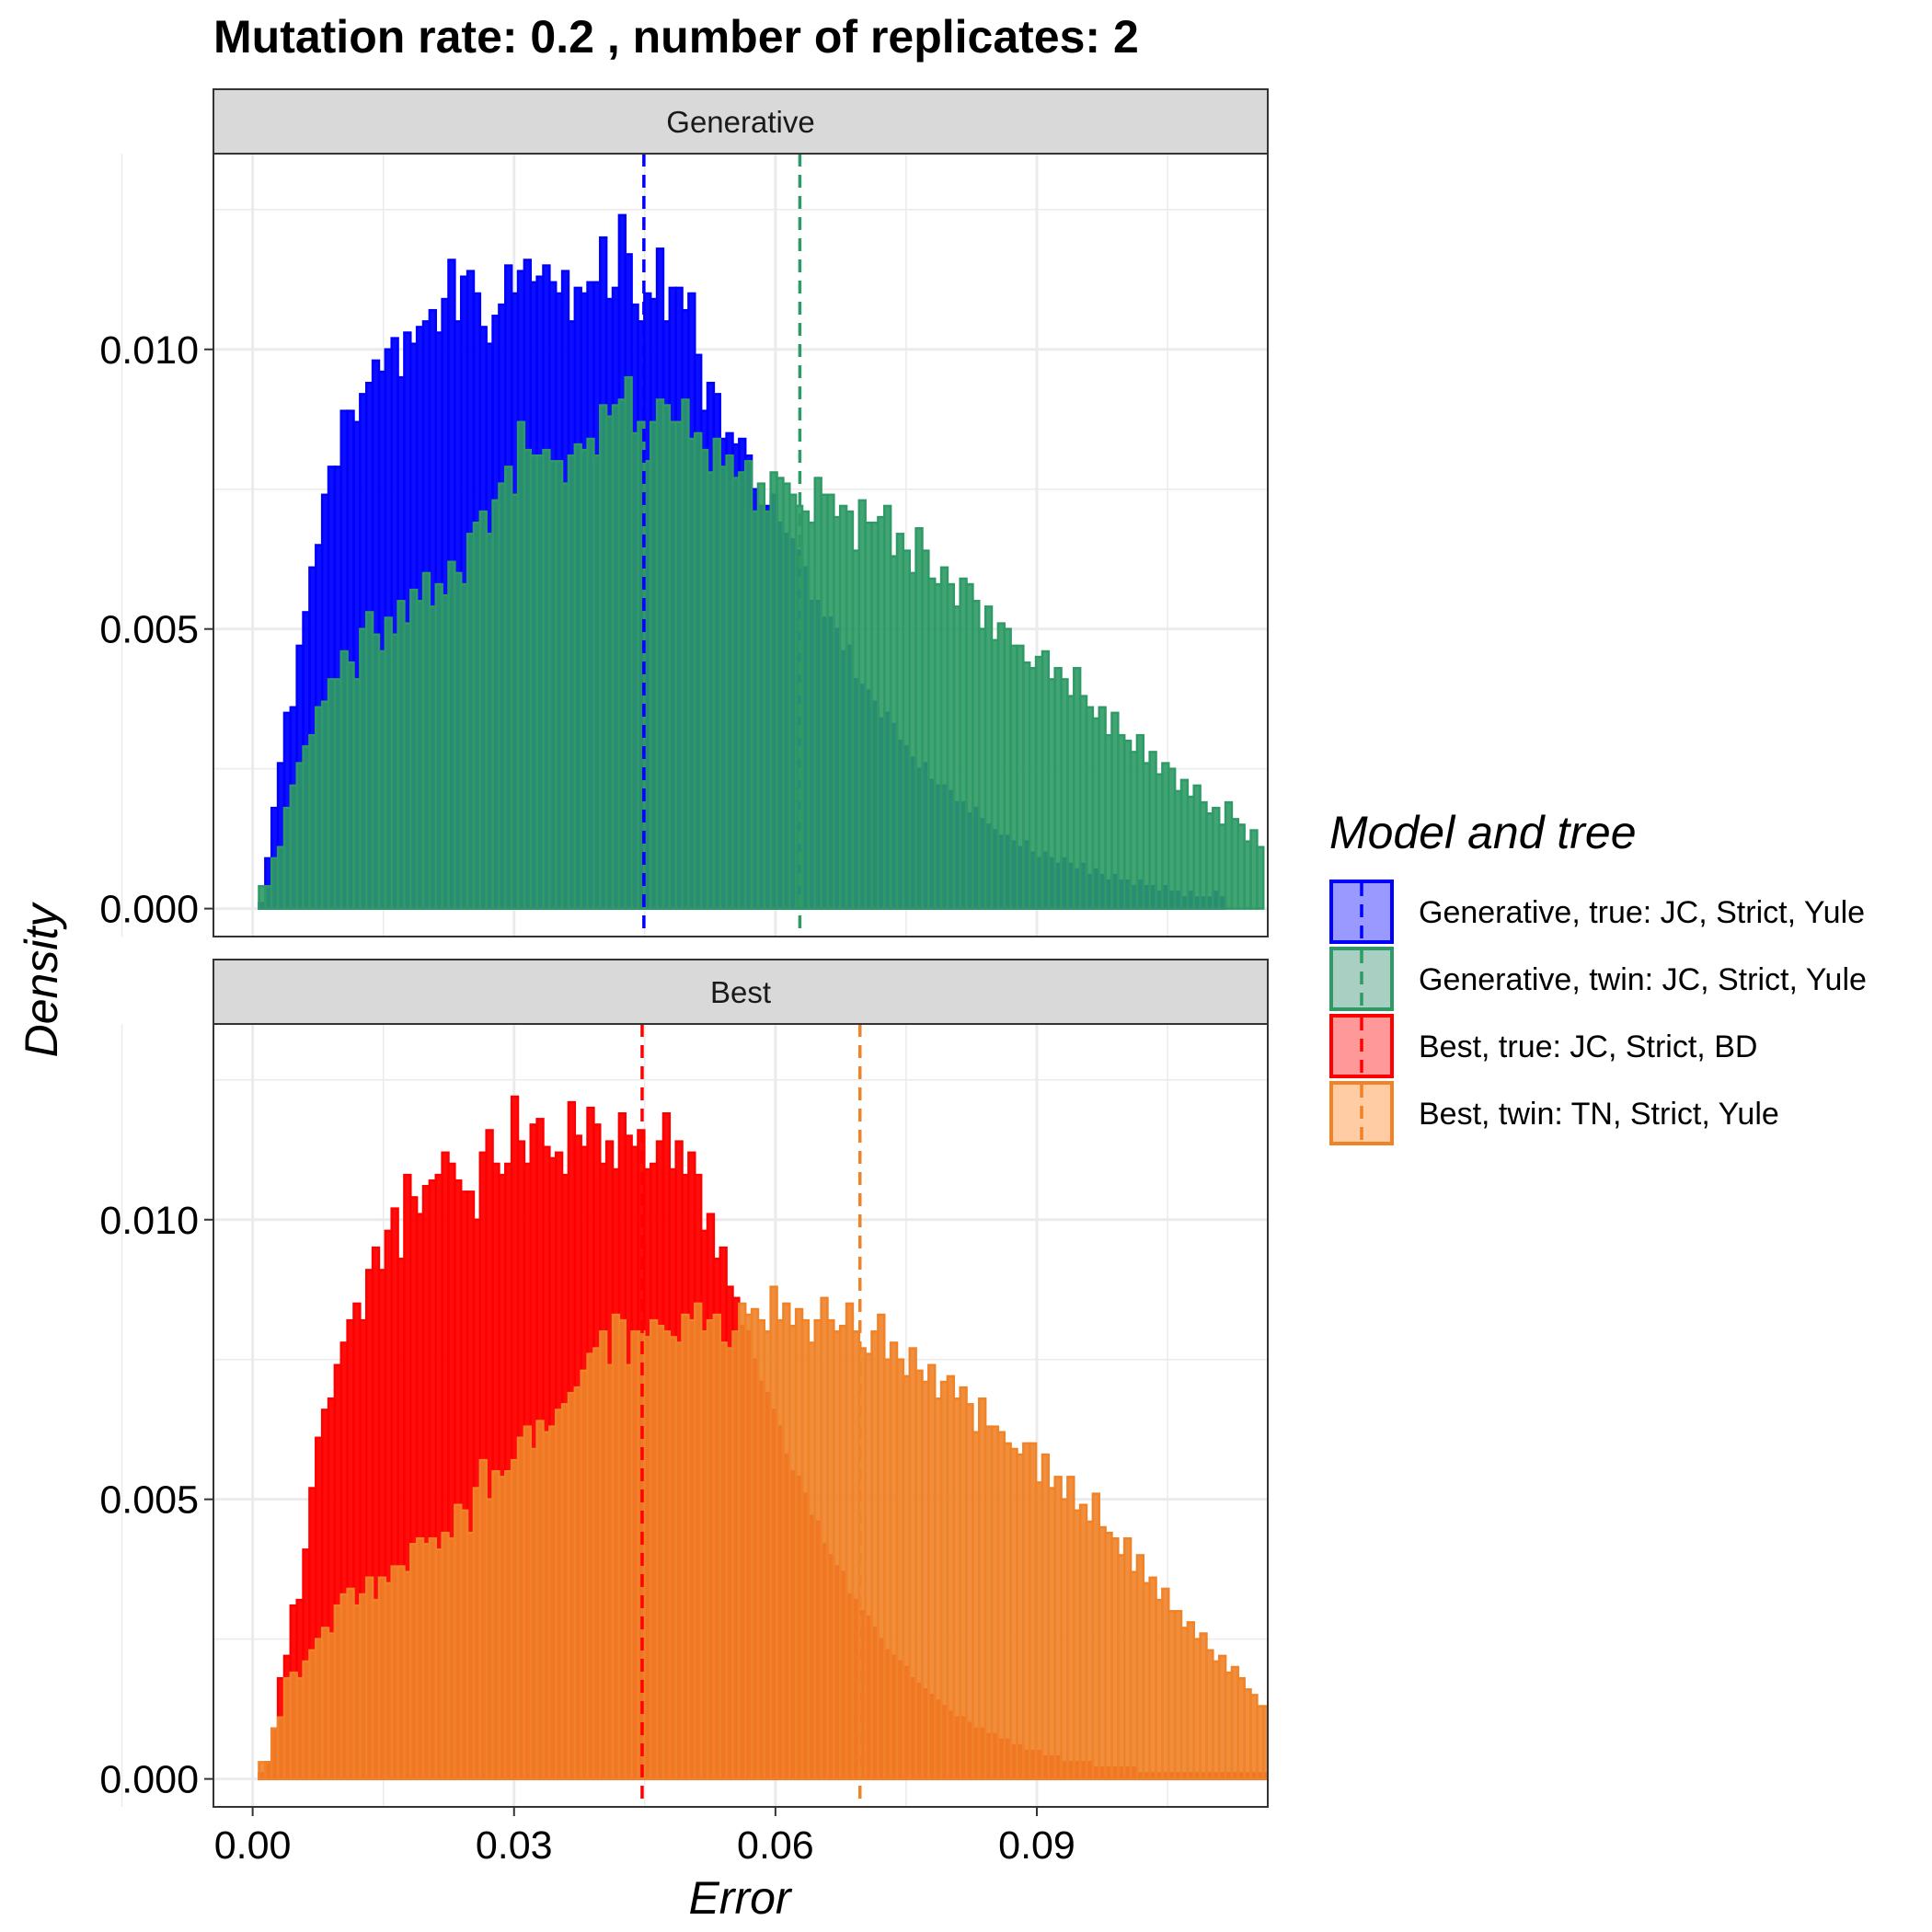 The width and height of the screenshot is (1932, 1932). Describe the element at coordinates (1642, 912) in the screenshot. I see `legend-label: Generative, true: JC, Strict, Yule` at that location.